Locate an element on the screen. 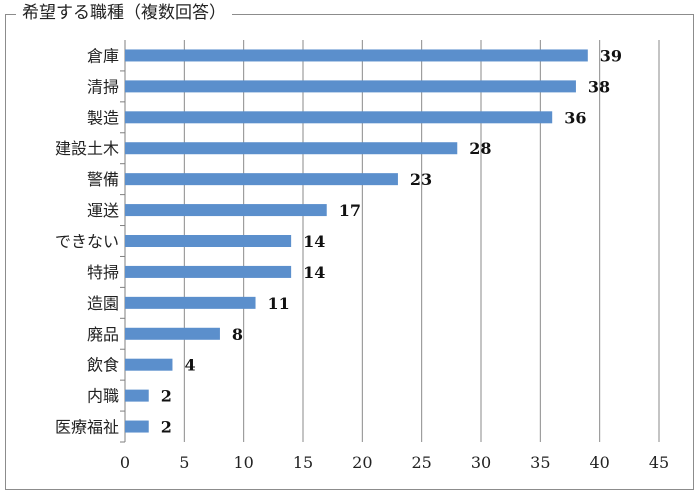 Image resolution: width=700 pixels, height=495 pixels. data-label: 4 is located at coordinates (189, 365).